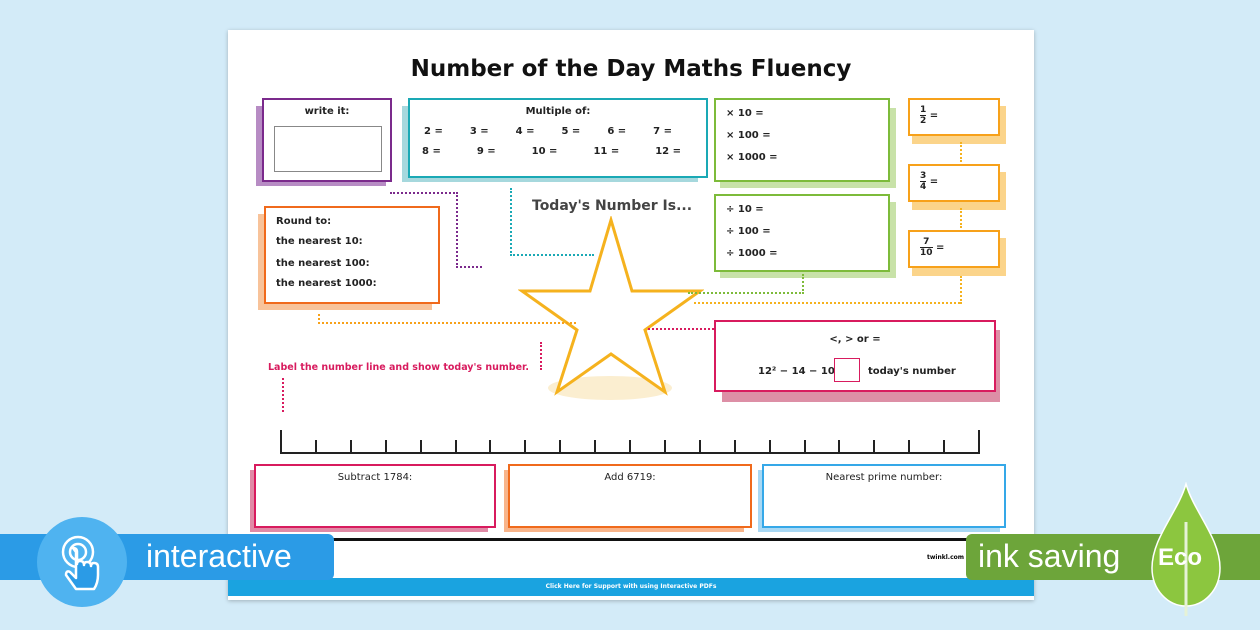  What do you see at coordinates (328, 149) in the screenshot?
I see `write-it-input` at bounding box center [328, 149].